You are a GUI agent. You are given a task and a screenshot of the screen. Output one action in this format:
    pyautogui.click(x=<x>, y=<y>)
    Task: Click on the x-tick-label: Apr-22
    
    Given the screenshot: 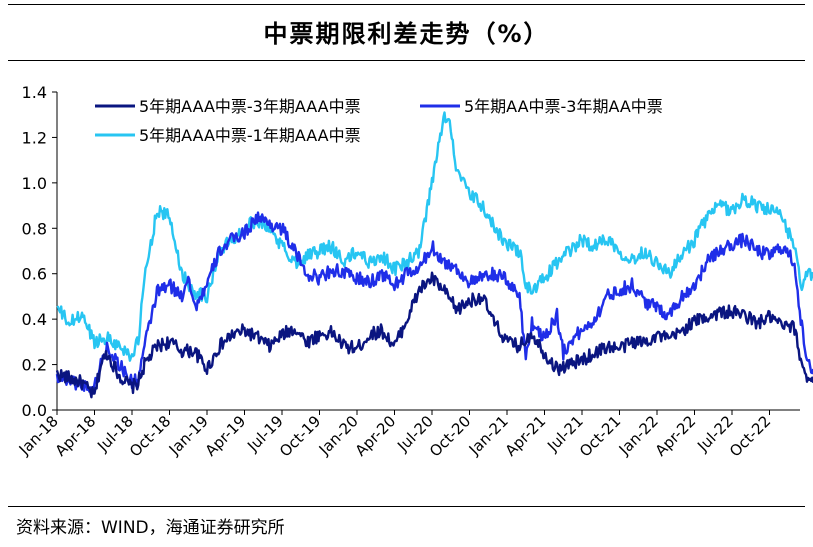 What is the action you would take?
    pyautogui.click(x=676, y=436)
    